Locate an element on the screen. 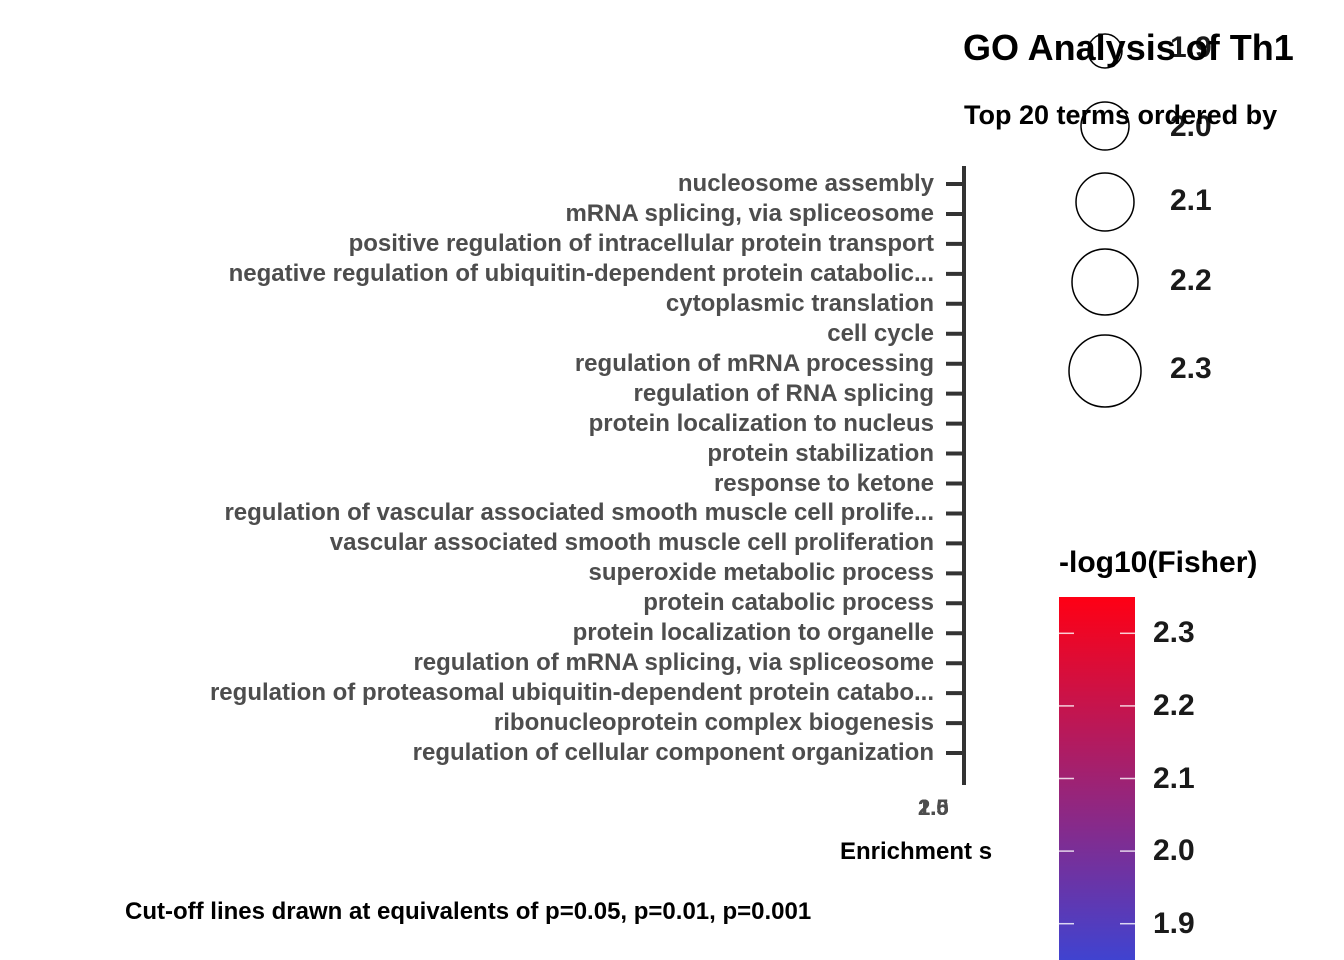  term-label: regulation of mRNA processing is located at coordinates (754, 363).